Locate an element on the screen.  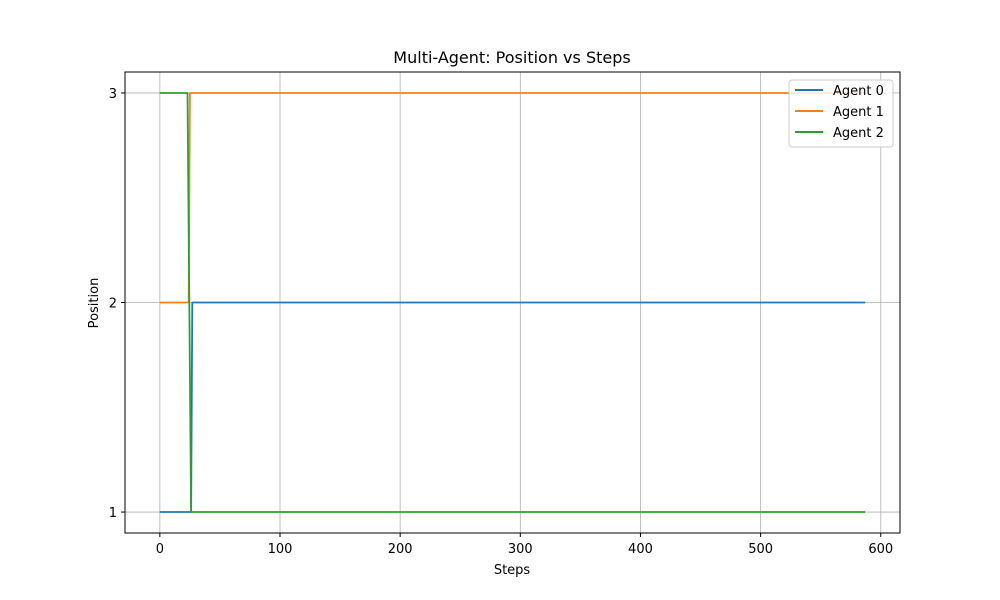
y-axis-label: Position is located at coordinates (94, 303).